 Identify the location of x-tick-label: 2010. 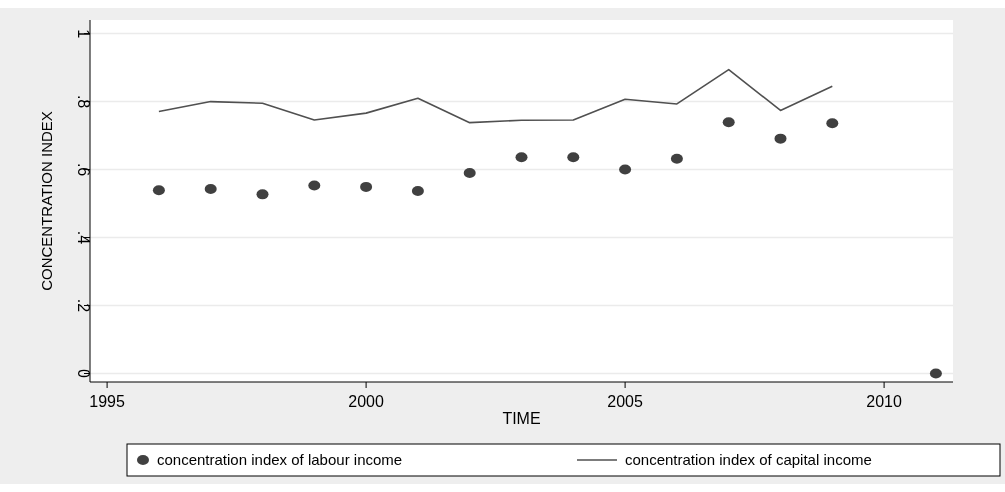
(884, 401).